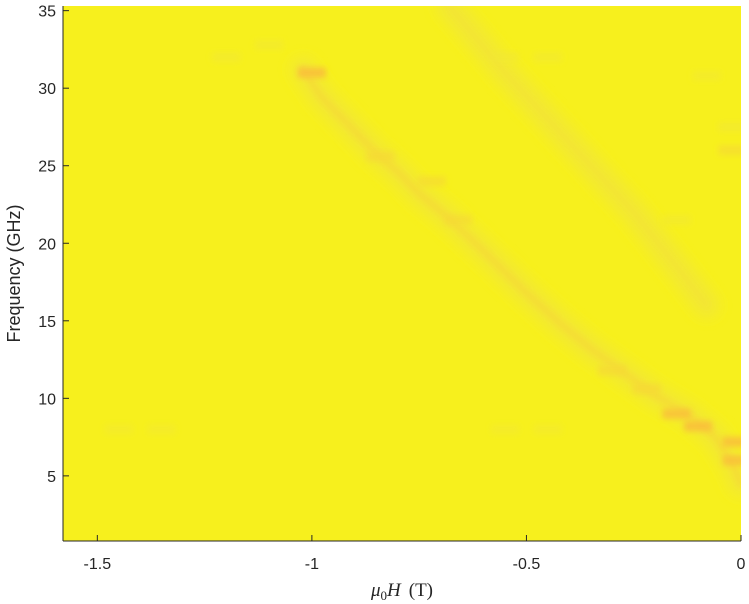  What do you see at coordinates (384, 595) in the screenshot?
I see `x-axis-label-subscript: 0` at bounding box center [384, 595].